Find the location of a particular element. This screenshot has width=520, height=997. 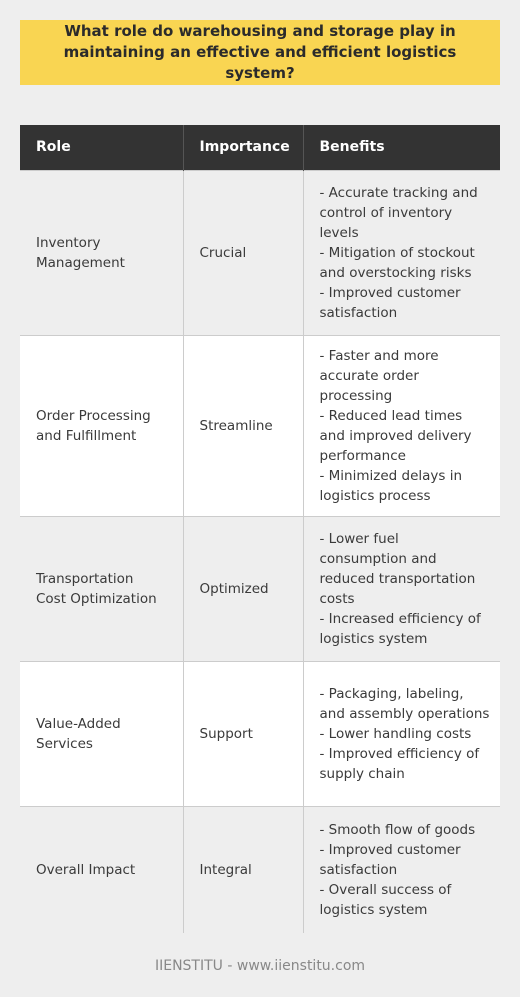

role-cell: Overall Impact is located at coordinates (102, 869).